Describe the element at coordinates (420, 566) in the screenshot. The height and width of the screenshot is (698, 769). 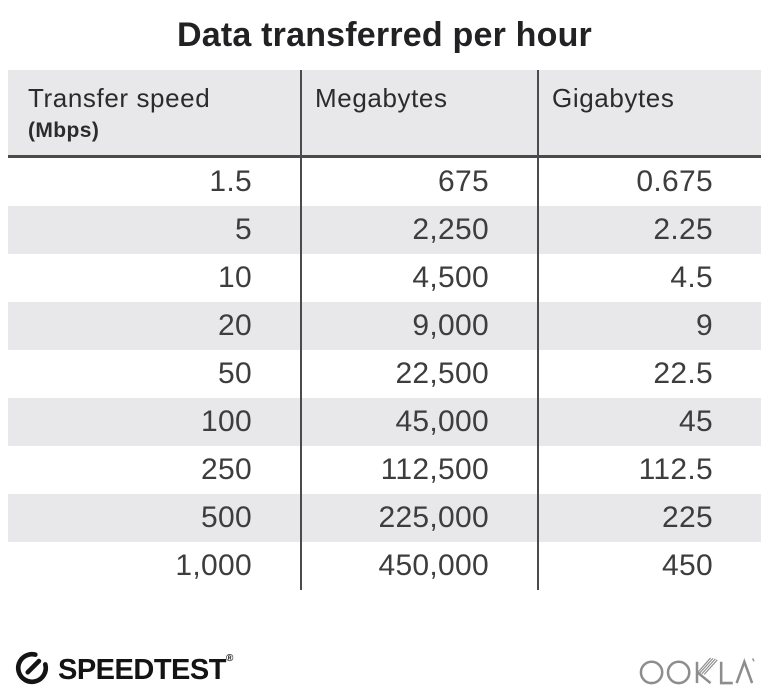
I see `table-cell: 450,000` at that location.